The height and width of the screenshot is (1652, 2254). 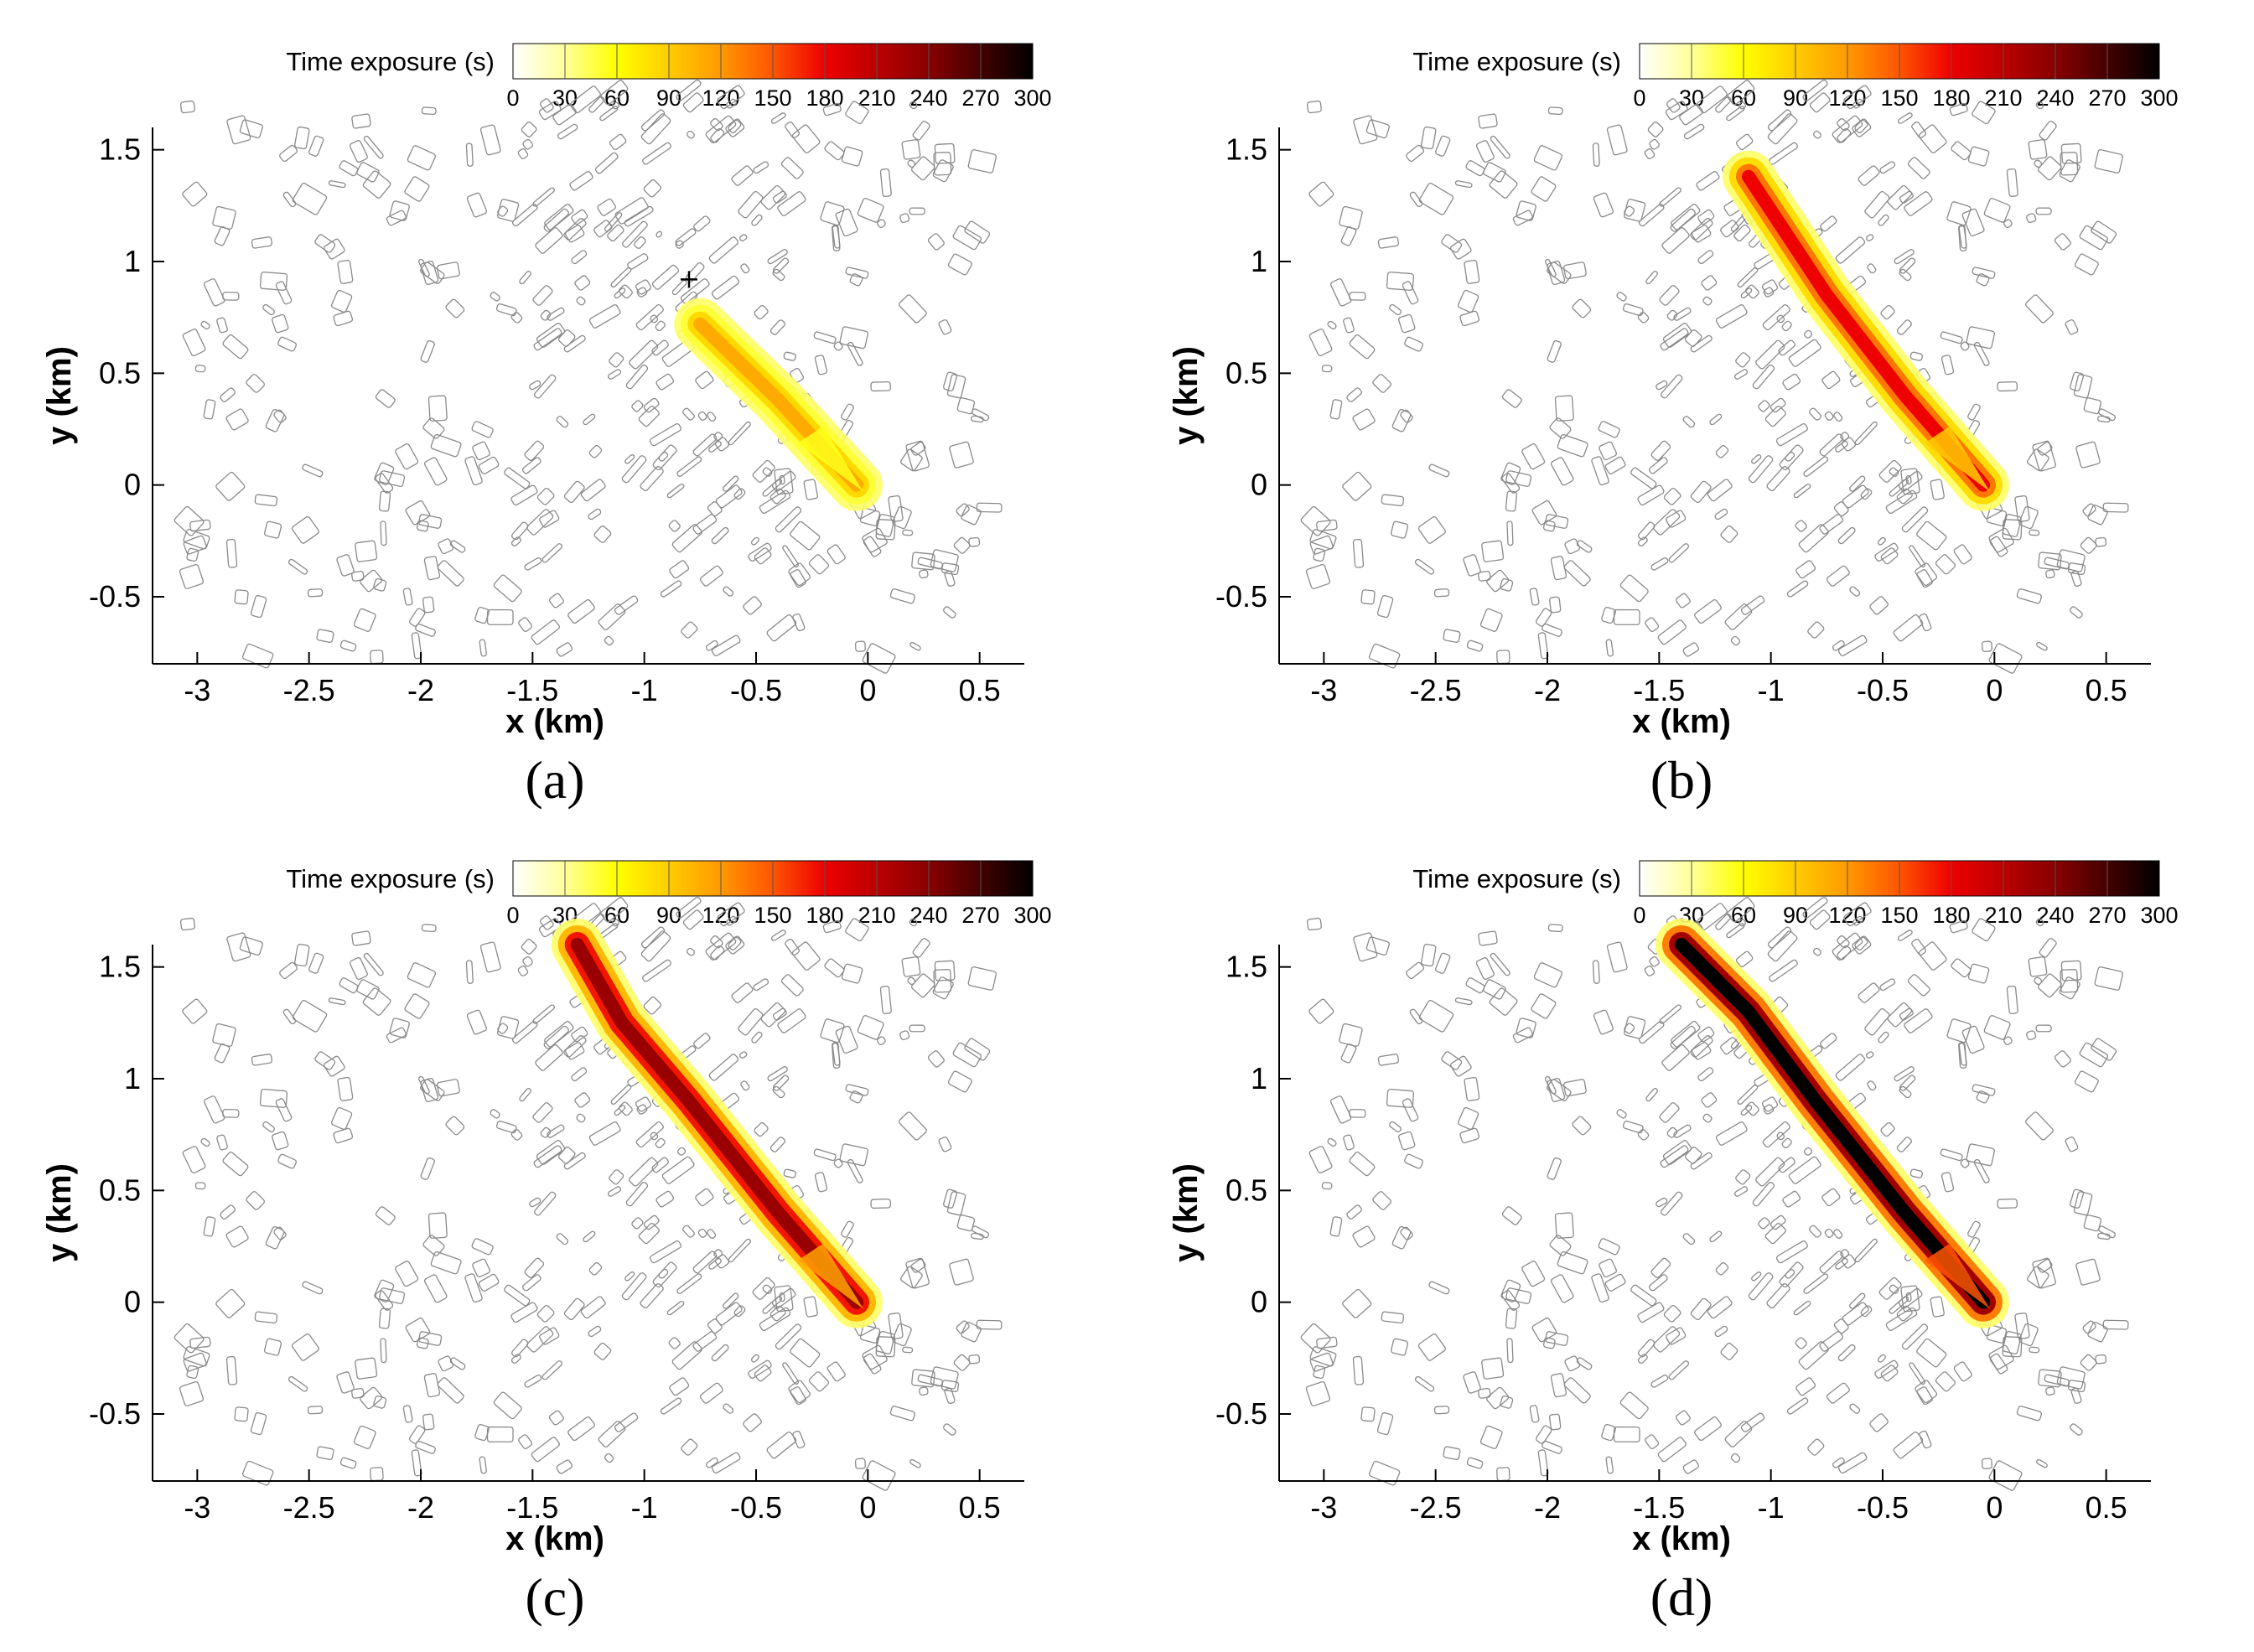 I want to click on colorbar-tick-label: 270, so click(x=2107, y=915).